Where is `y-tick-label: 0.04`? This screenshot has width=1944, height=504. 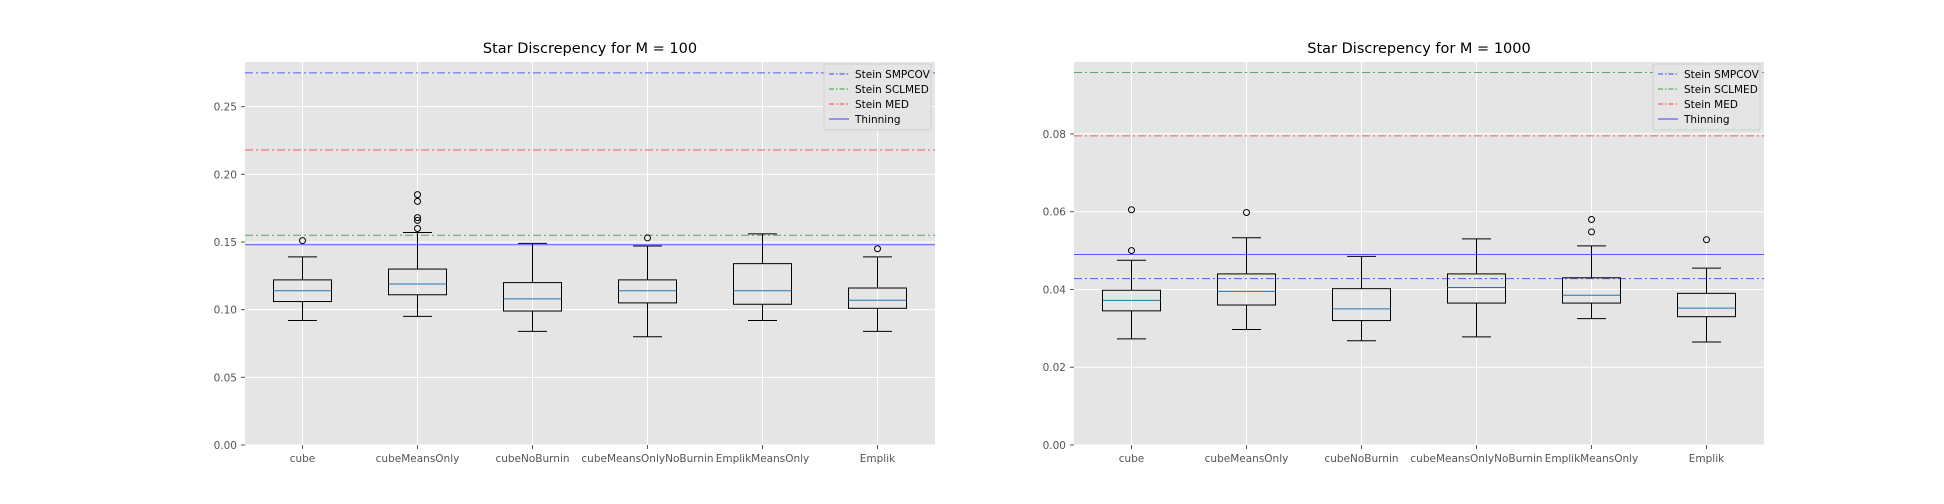
y-tick-label: 0.04 is located at coordinates (1055, 290).